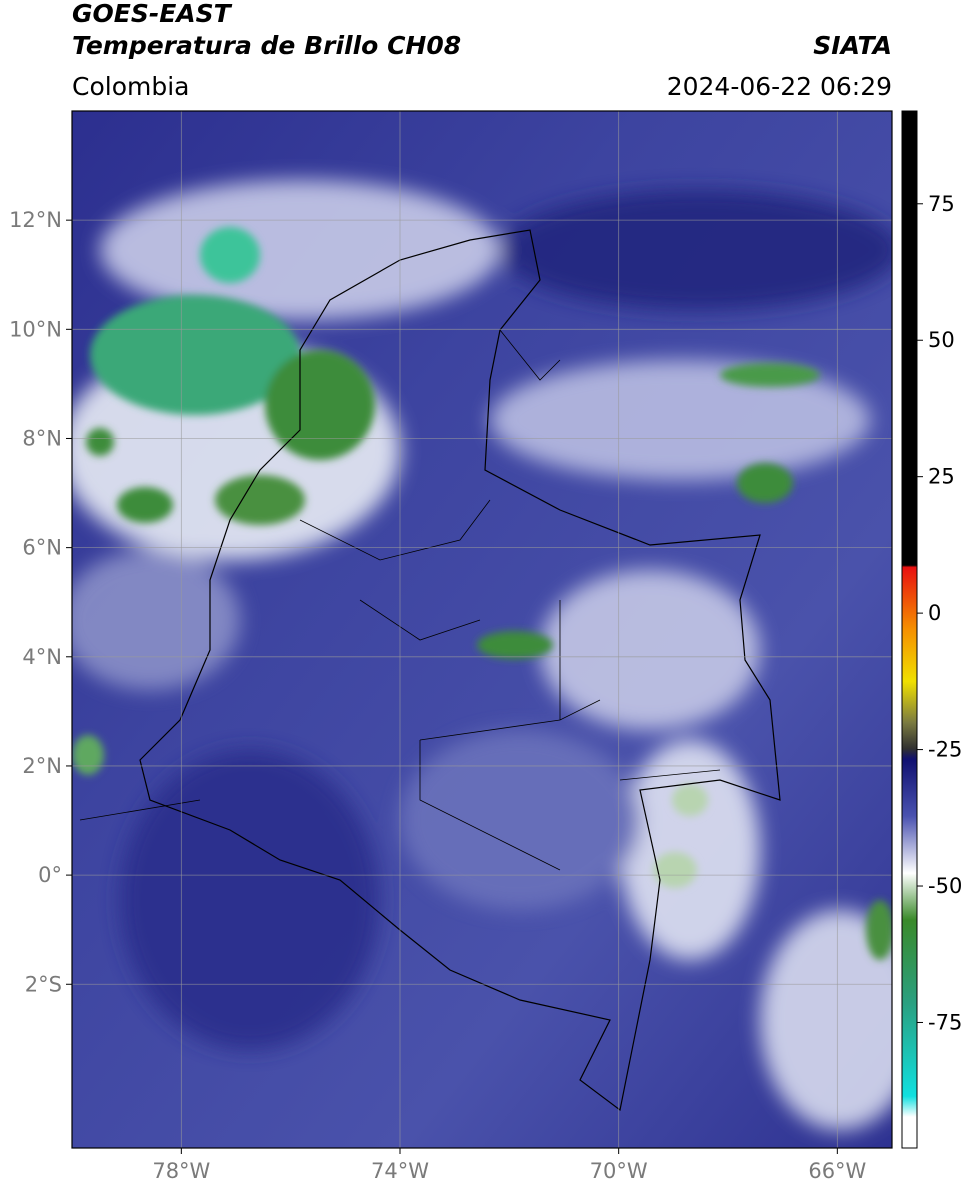  I want to click on datetime: 2024-06-22 06:29, so click(779, 86).